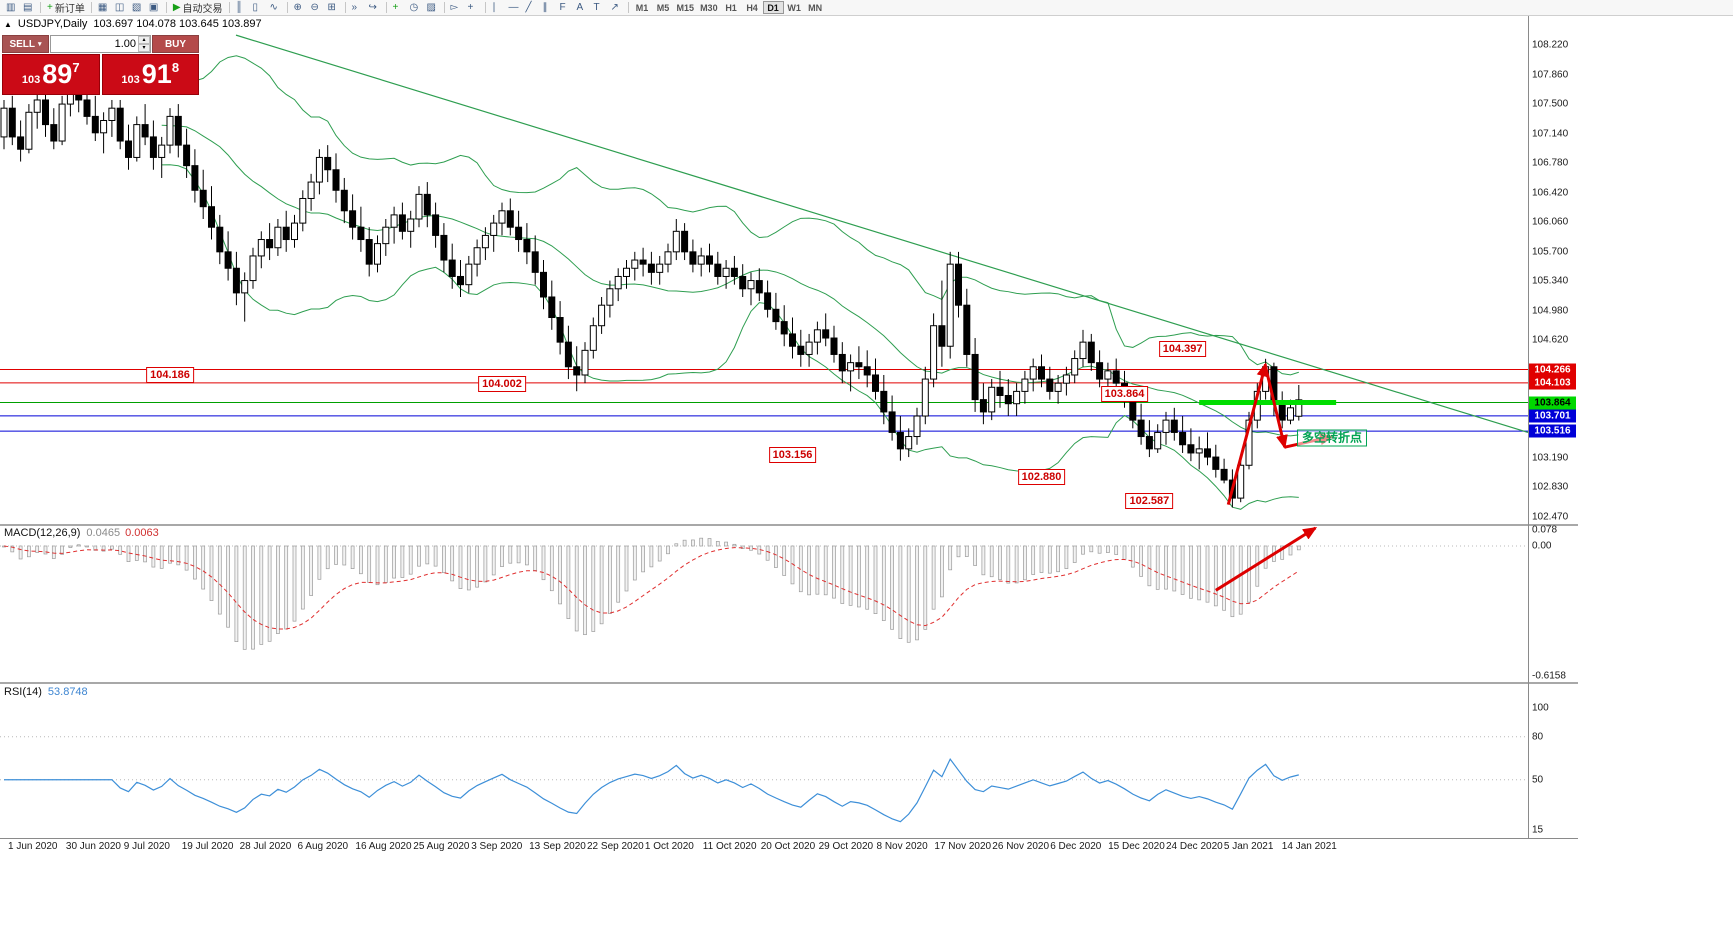 This screenshot has width=1733, height=939. I want to click on timeframe-mn-button: MN, so click(815, 7).